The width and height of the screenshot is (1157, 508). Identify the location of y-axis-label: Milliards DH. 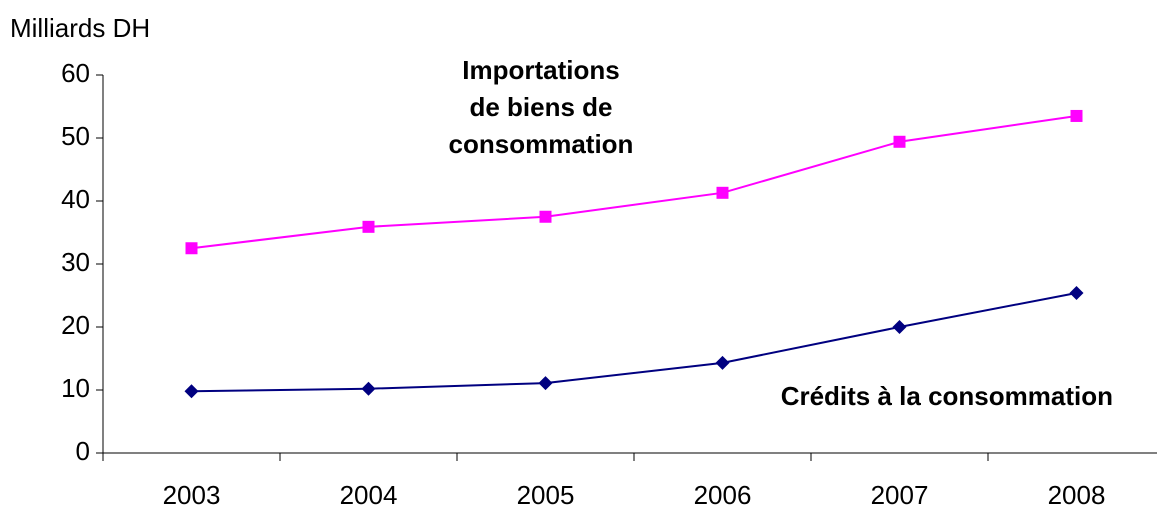
(80, 28).